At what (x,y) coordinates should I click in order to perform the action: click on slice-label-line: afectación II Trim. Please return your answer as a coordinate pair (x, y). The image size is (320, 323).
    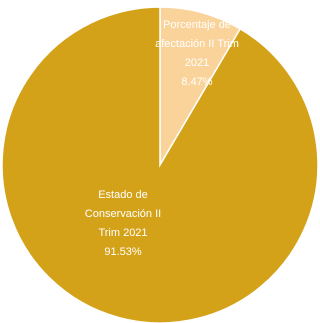
    Looking at the image, I should click on (197, 44).